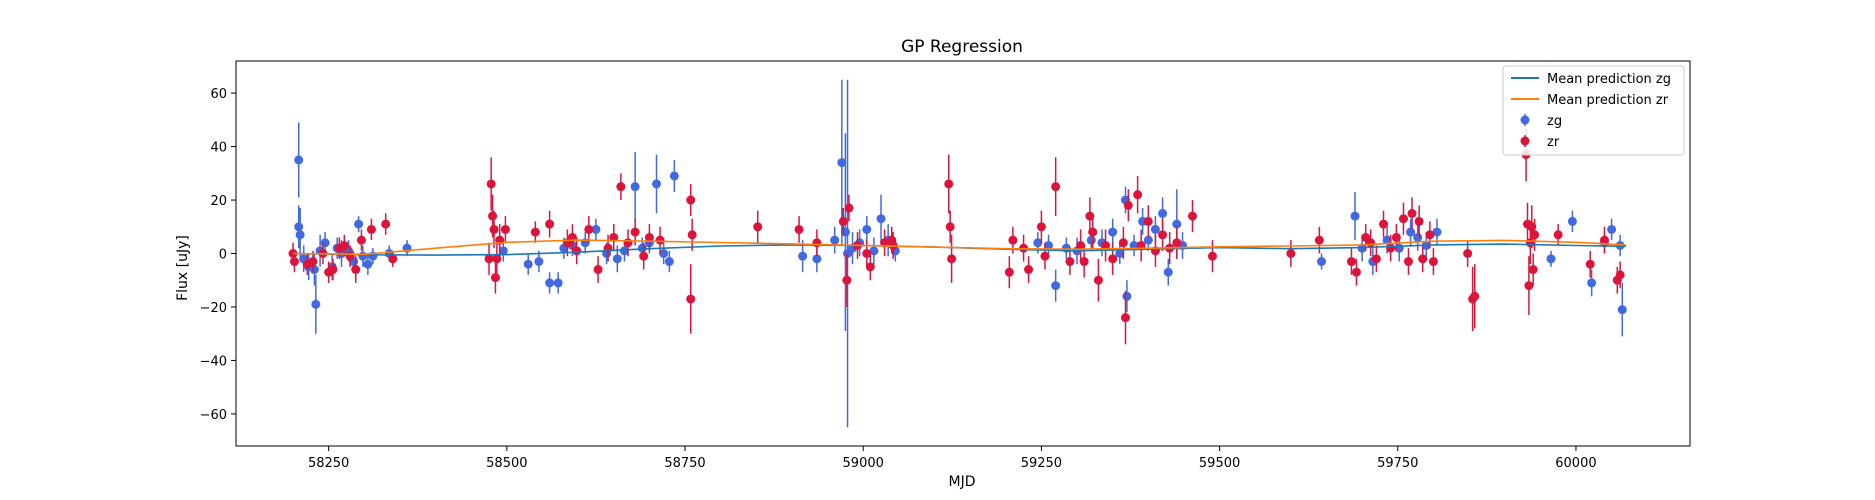 This screenshot has width=1875, height=500. Describe the element at coordinates (1609, 79) in the screenshot. I see `legend-label-mean-zg: Mean prediction zg` at that location.